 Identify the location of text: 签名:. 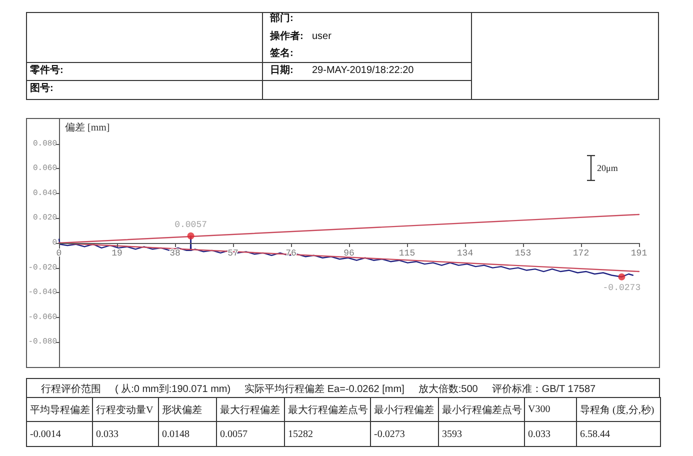
(282, 54).